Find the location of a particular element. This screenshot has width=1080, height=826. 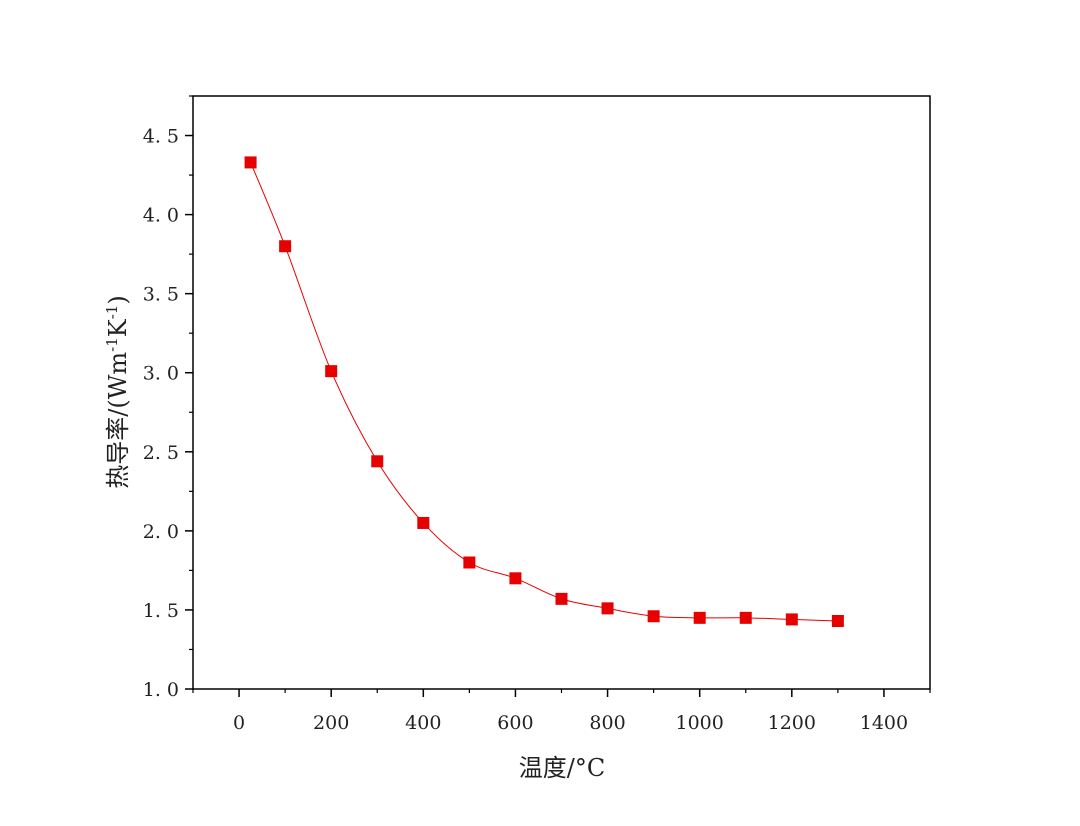

y-tick-label: 4. 5 is located at coordinates (161, 137).